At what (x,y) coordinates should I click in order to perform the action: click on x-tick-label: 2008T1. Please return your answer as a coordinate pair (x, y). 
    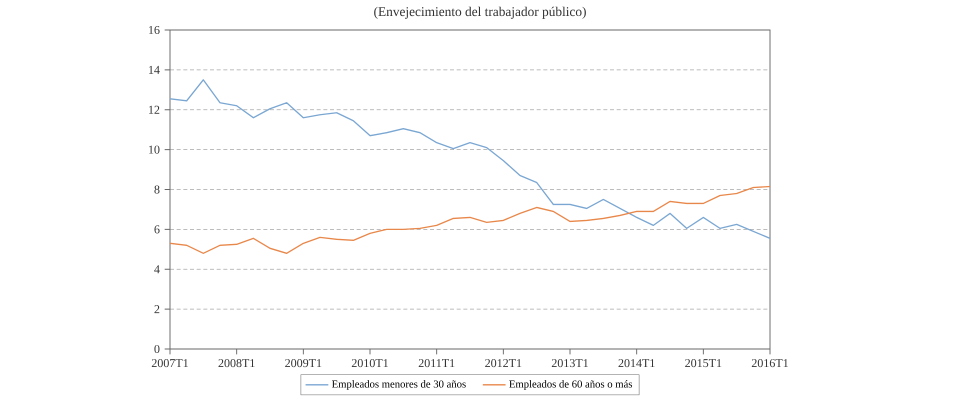
    Looking at the image, I should click on (236, 363).